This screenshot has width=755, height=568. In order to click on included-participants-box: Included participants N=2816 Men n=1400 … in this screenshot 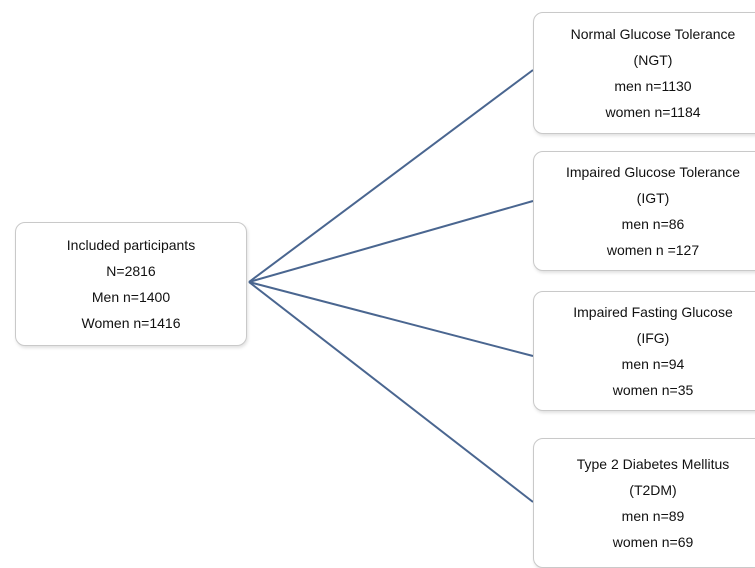, I will do `click(131, 284)`.